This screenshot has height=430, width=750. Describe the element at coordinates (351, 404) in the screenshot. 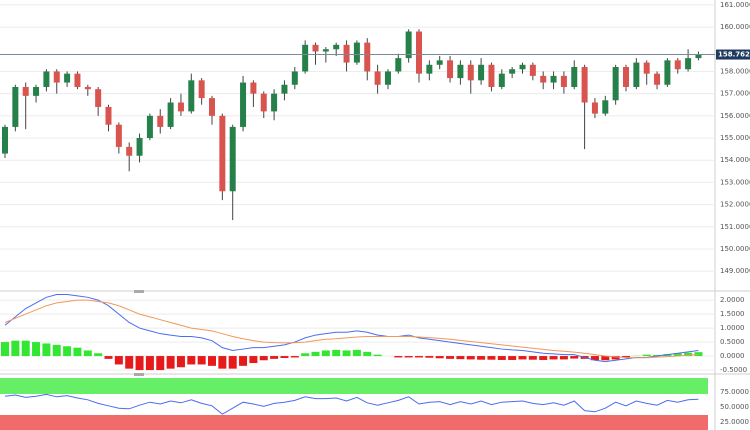

I see `rsi-panel` at that location.